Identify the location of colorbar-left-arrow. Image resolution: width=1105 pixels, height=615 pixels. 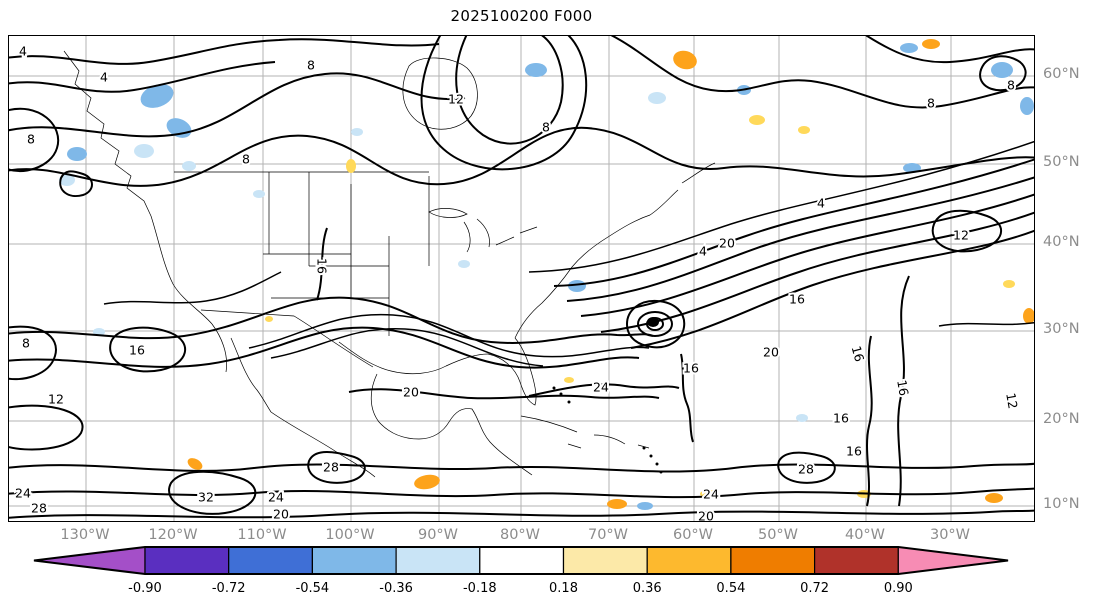
(89, 560).